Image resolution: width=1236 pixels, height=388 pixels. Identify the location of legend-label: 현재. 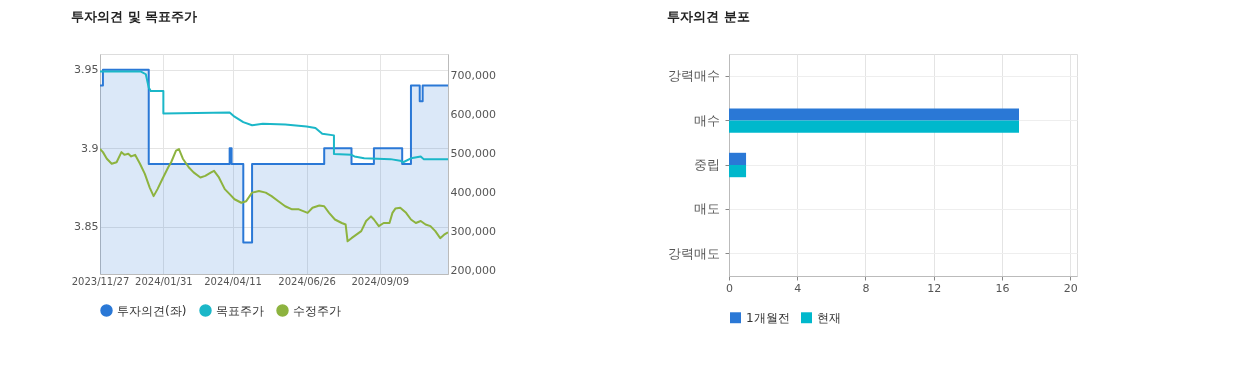
(829, 317).